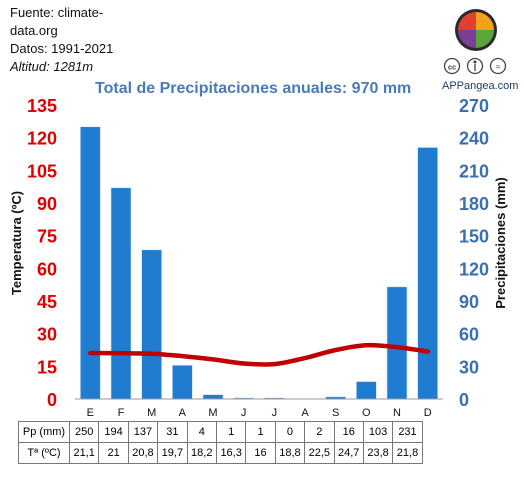  What do you see at coordinates (73, 66) in the screenshot?
I see `altitude-value: 1281m` at bounding box center [73, 66].